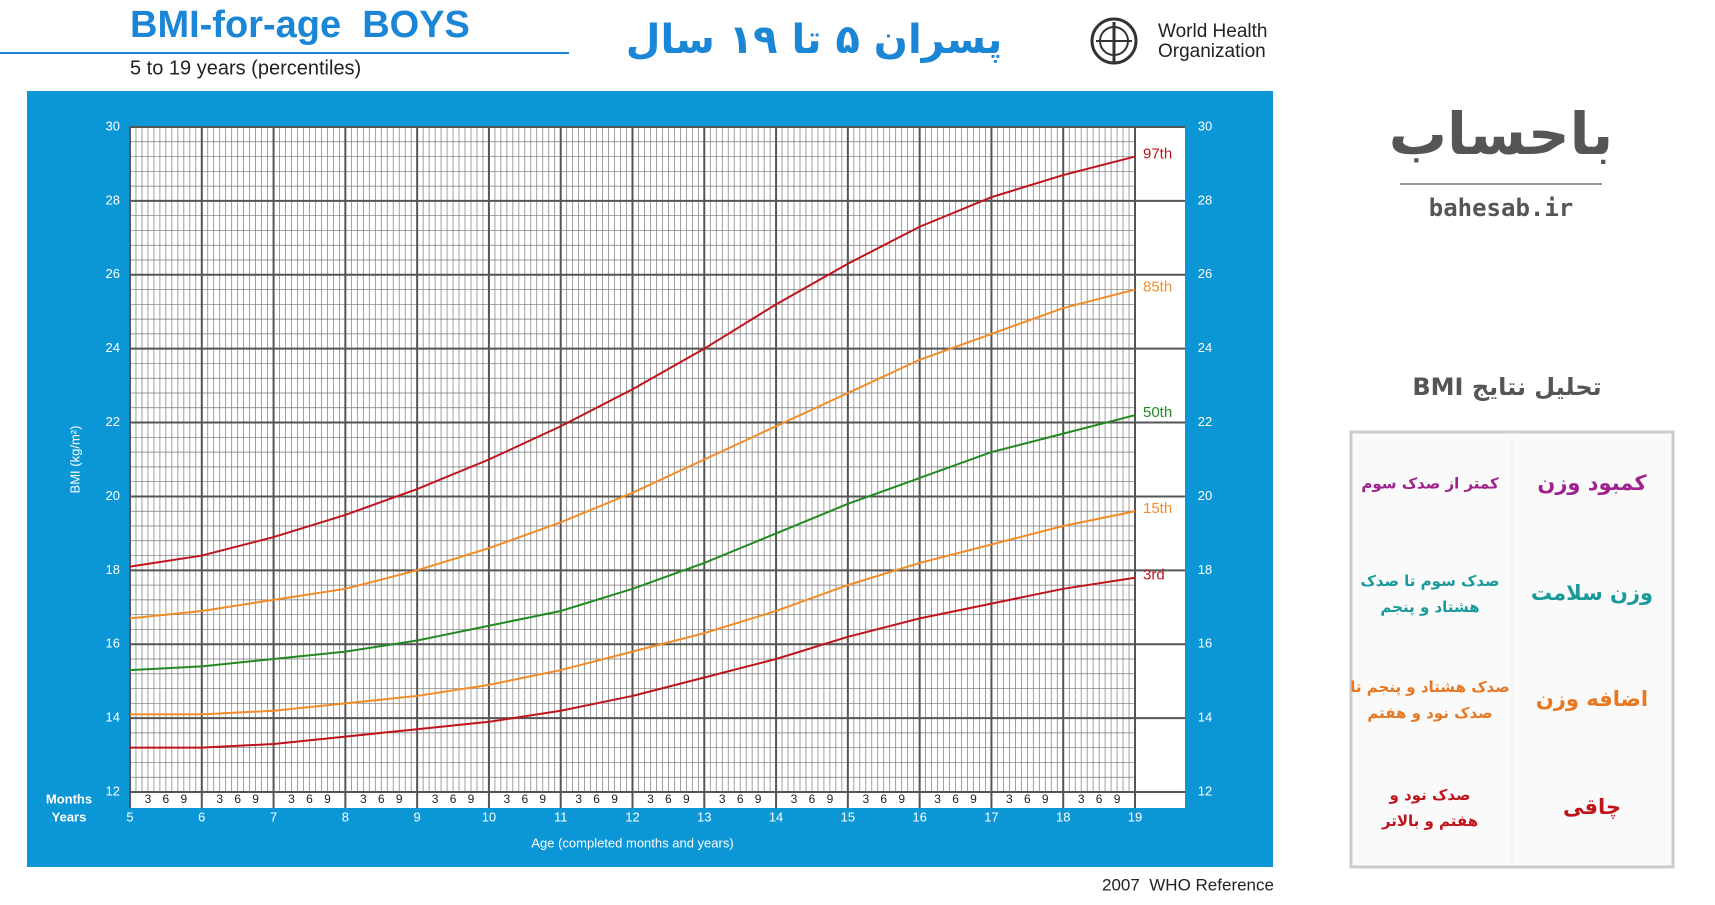  I want to click on who-logo, so click(1114, 41).